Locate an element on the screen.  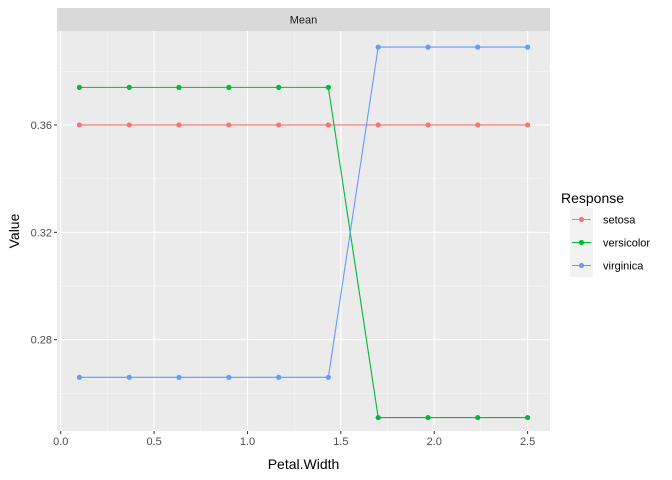
y-tick-label: 0.28 is located at coordinates (41, 341).